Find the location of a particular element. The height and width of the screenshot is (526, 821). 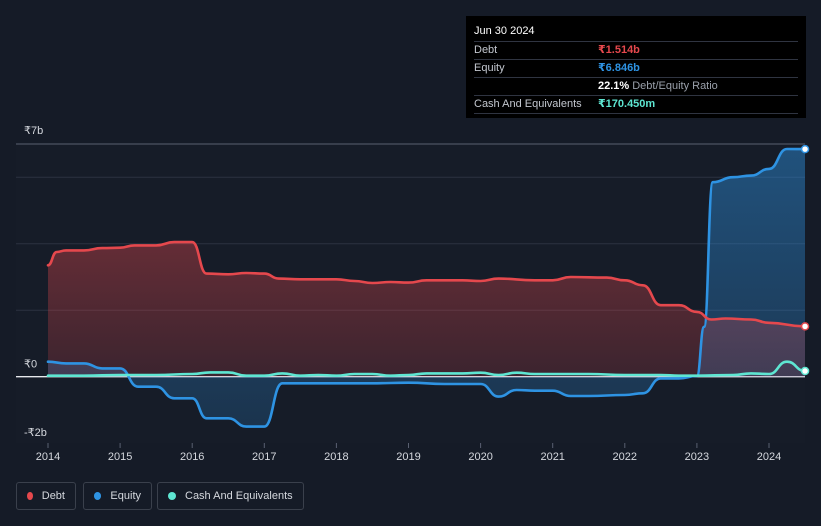

legend-item-equity: Equity is located at coordinates (117, 496).